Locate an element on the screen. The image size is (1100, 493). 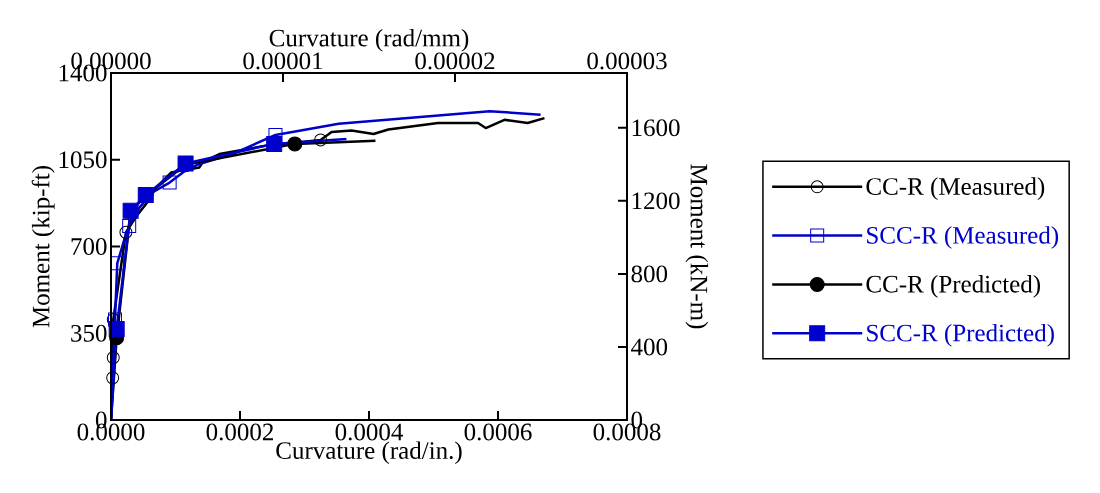
x-tick-label: 0.0002 is located at coordinates (239, 432).